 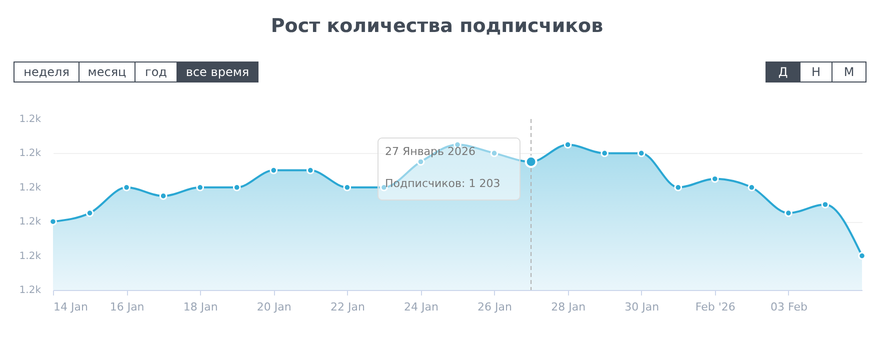 I want to click on x-tick-label: 16 Jan, so click(x=127, y=307).